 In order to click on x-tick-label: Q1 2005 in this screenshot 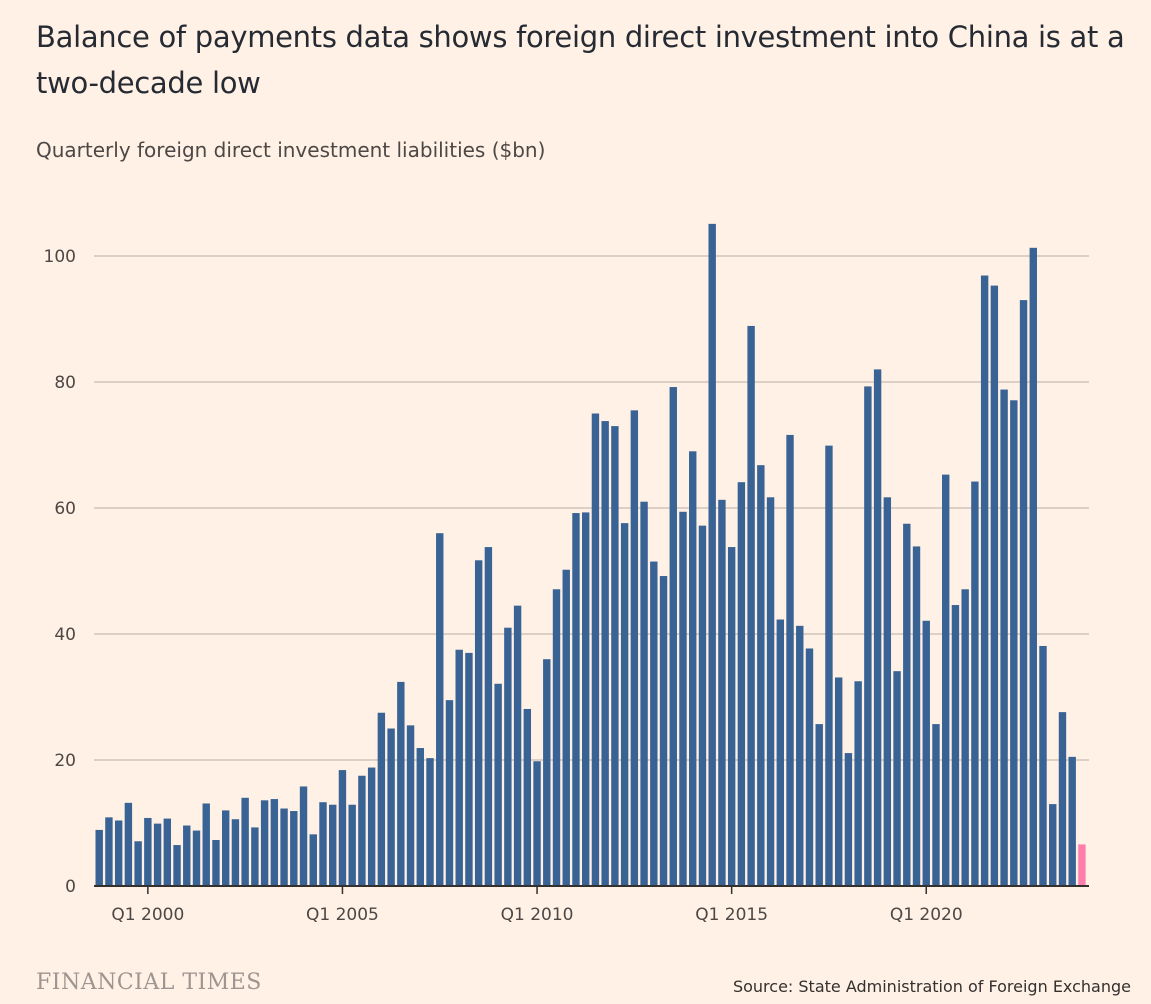, I will do `click(342, 915)`.